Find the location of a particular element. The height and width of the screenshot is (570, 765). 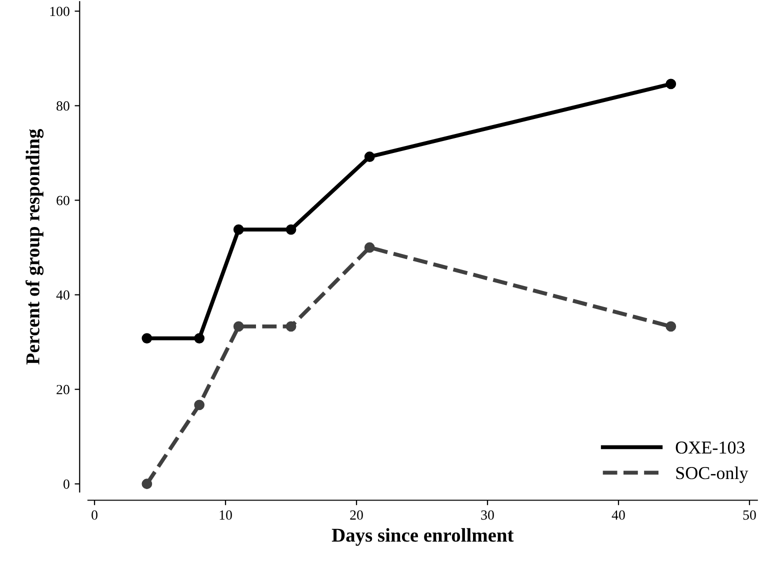

y-tick-label: 80 is located at coordinates (63, 106).